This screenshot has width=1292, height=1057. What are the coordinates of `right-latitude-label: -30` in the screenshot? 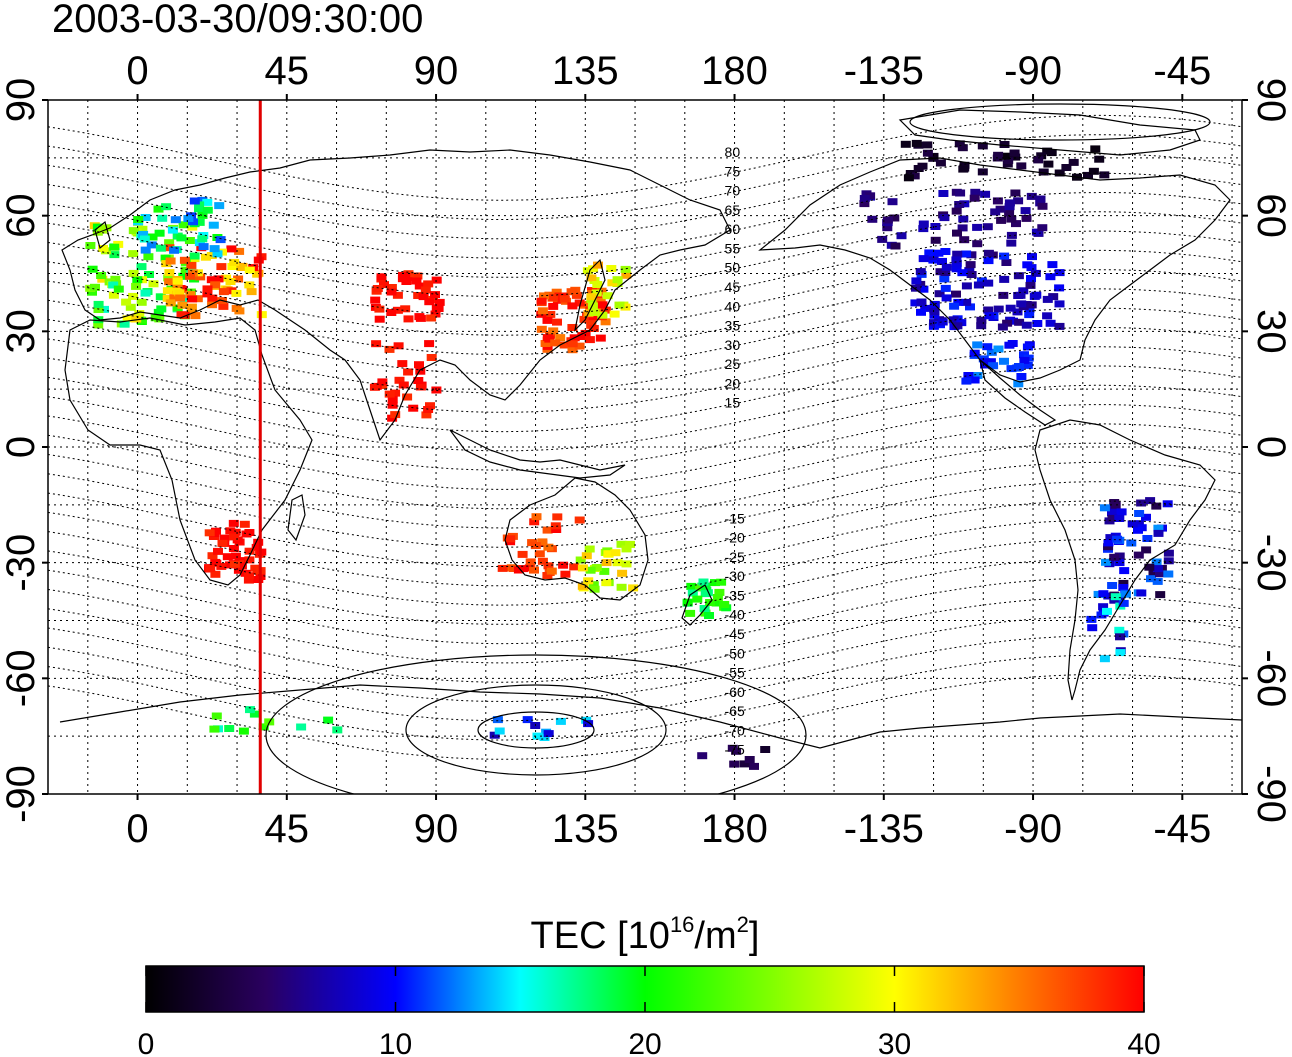 It's located at (1270, 563).